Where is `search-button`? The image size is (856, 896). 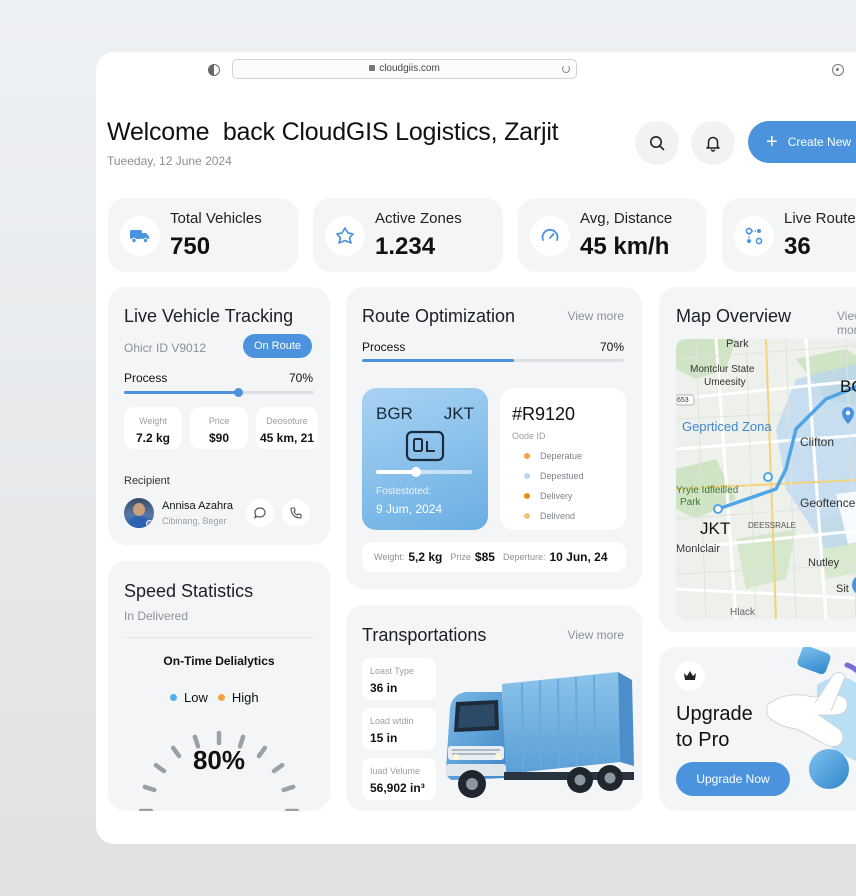
search-button is located at coordinates (657, 143).